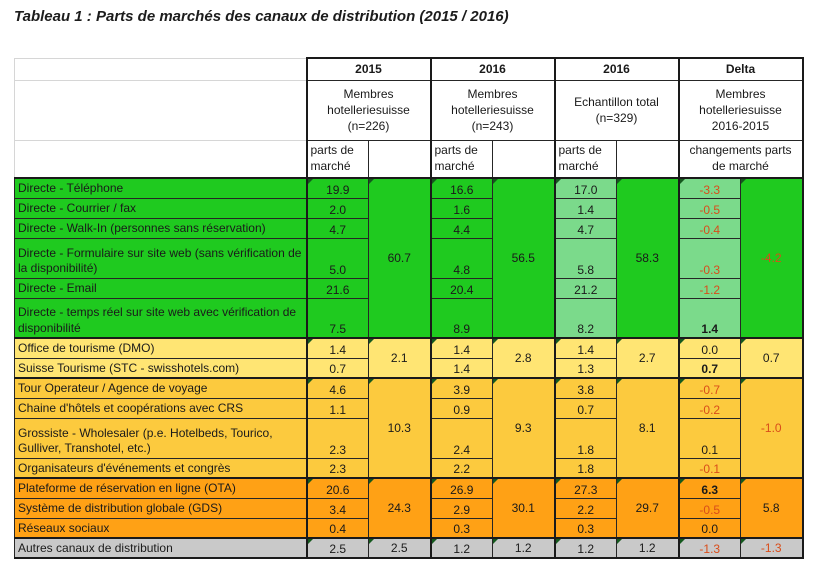  What do you see at coordinates (772, 358) in the screenshot?
I see `group-total-cell: 0.7` at bounding box center [772, 358].